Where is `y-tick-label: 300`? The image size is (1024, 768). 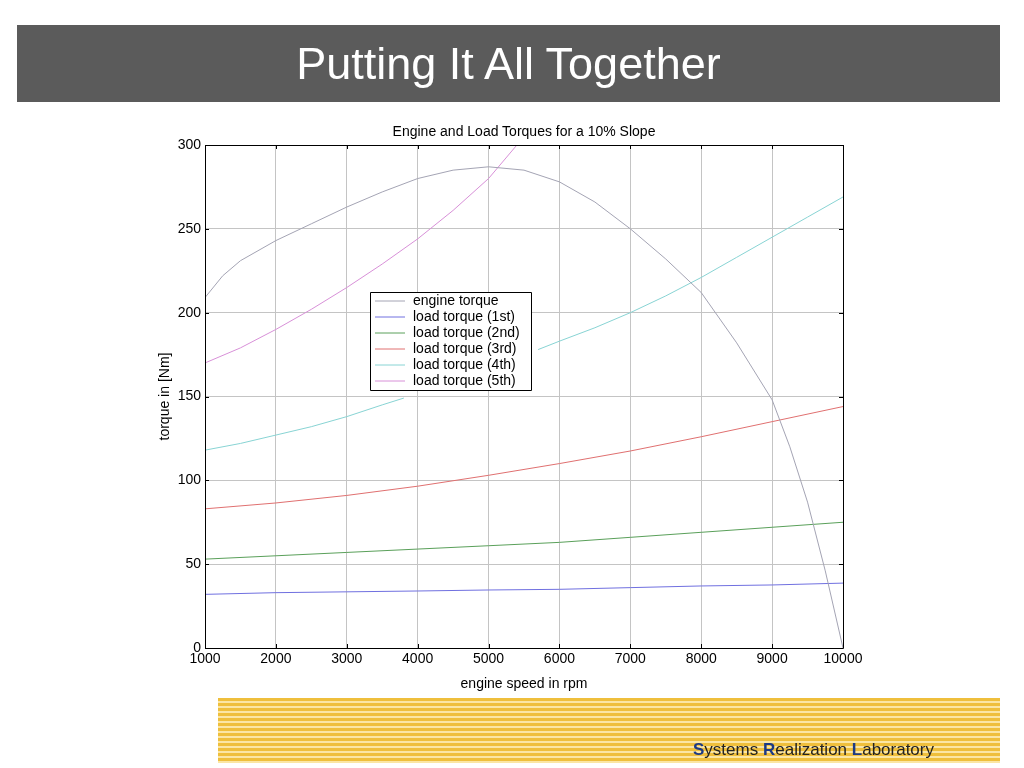 y-tick-label: 300 is located at coordinates (189, 143).